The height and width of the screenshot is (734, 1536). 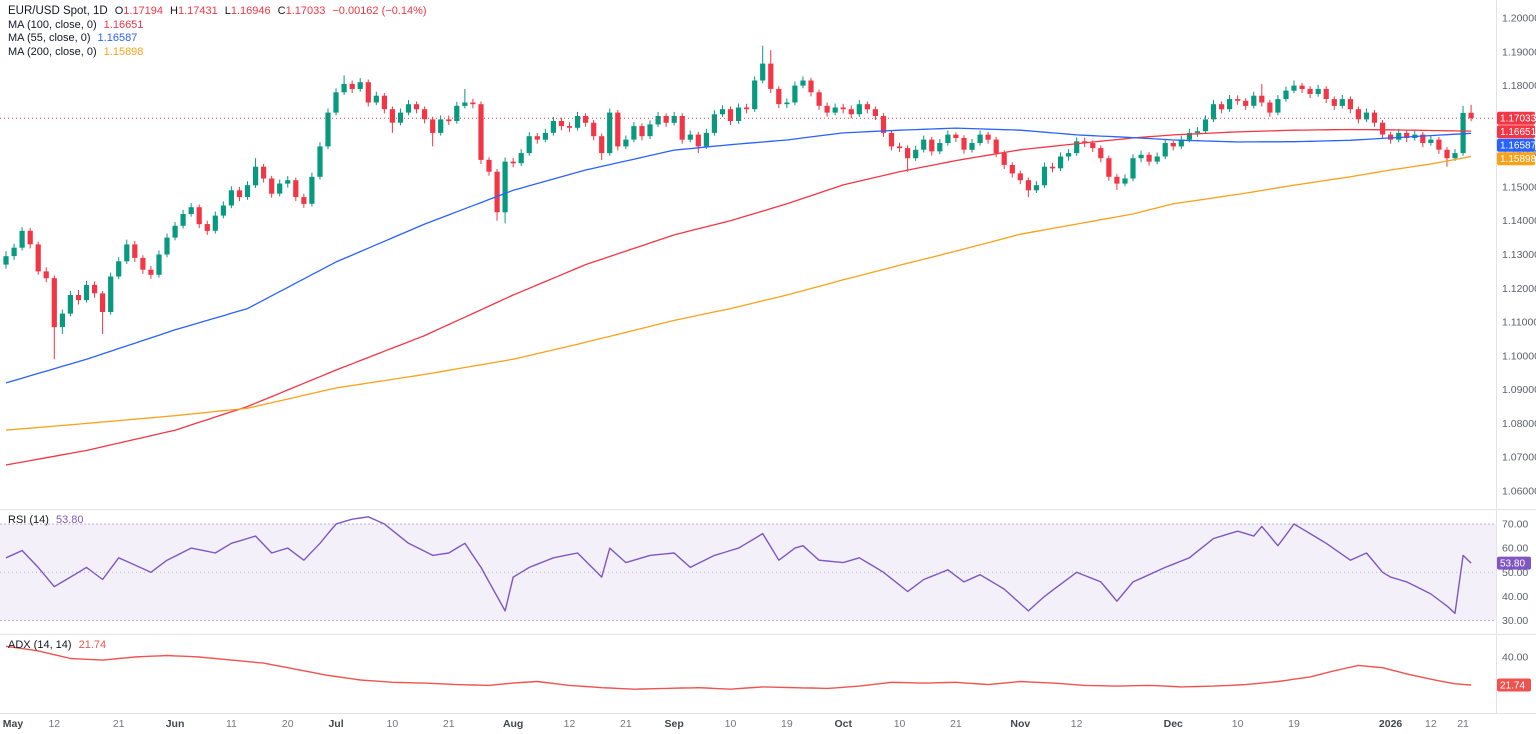 I want to click on svg-text: 53.80, so click(x=1512, y=564).